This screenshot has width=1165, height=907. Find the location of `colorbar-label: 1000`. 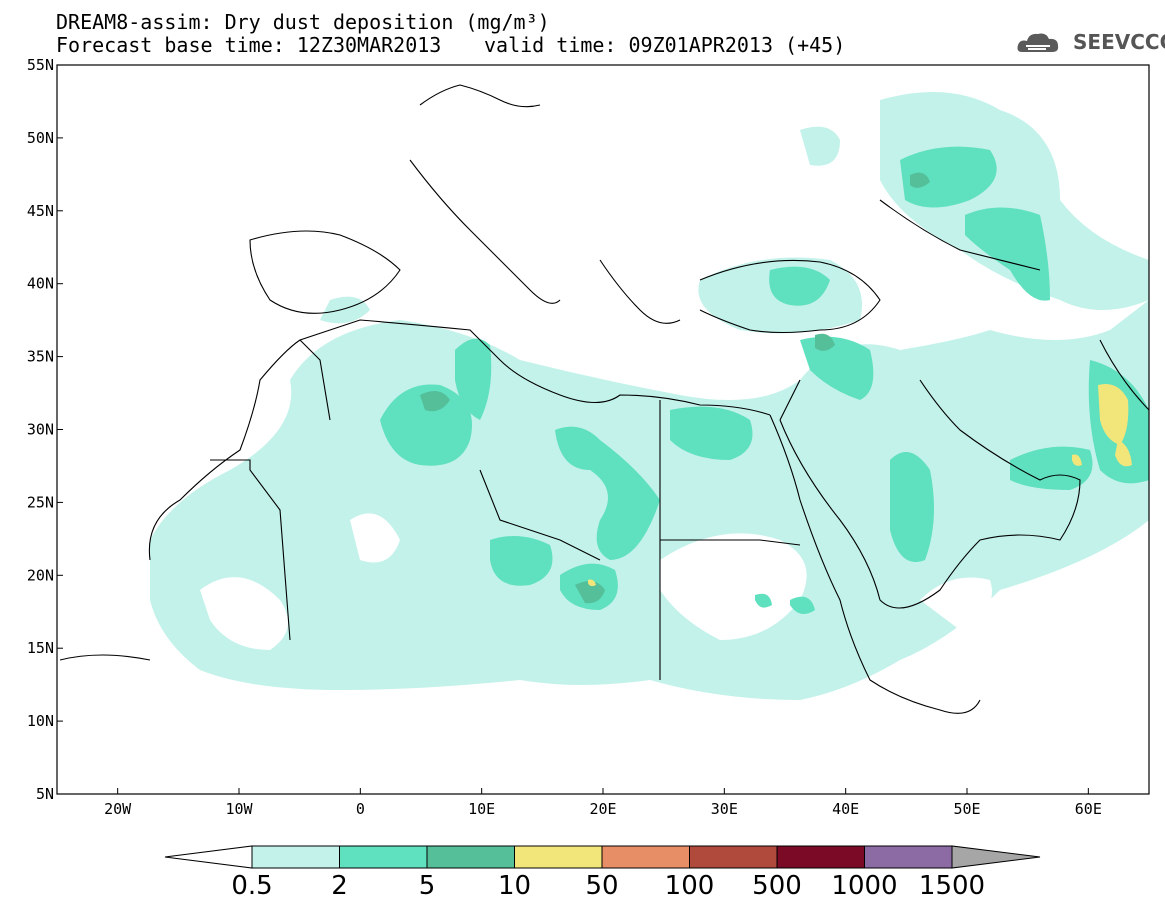

colorbar-label: 1000 is located at coordinates (864, 886).